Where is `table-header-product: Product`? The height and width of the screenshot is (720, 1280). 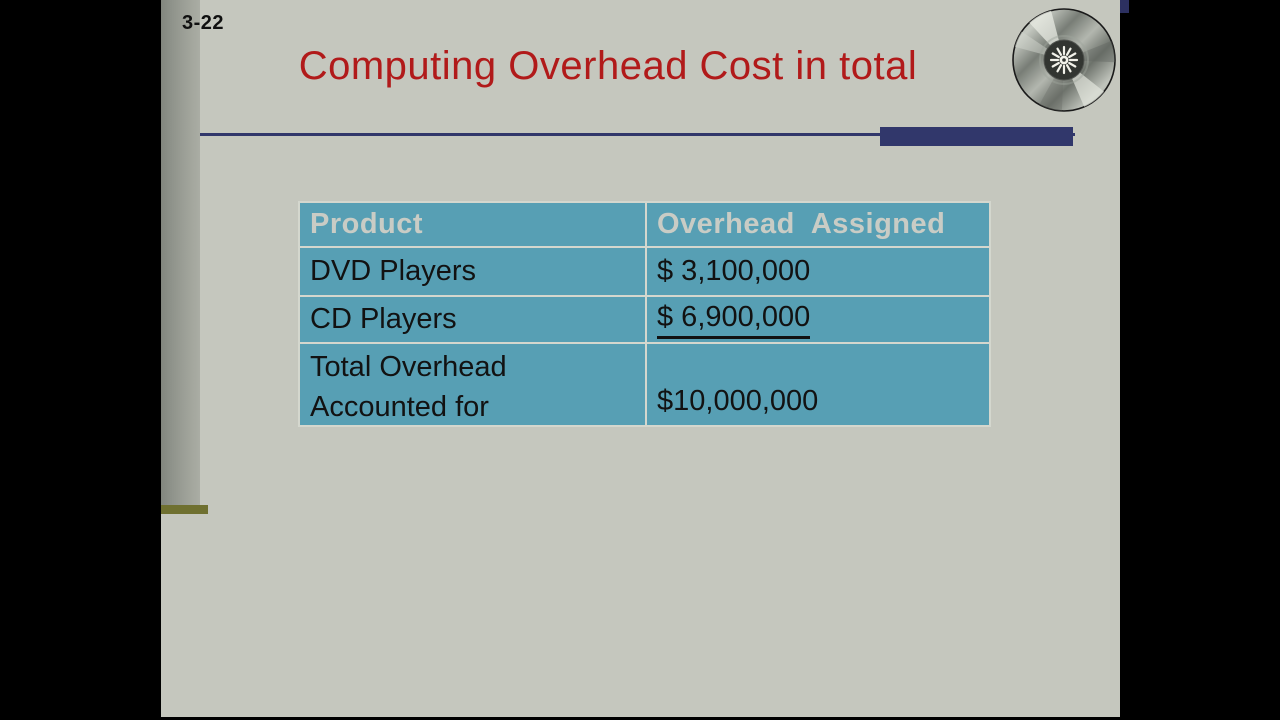 table-header-product: Product is located at coordinates (472, 224).